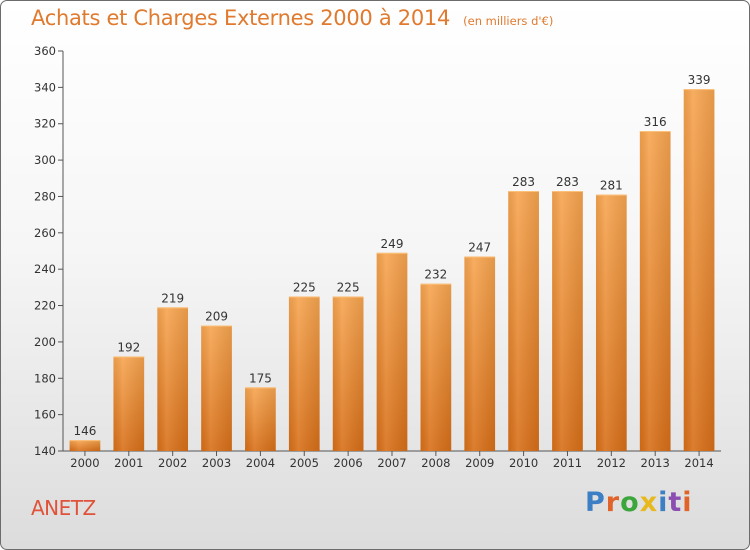  What do you see at coordinates (435, 463) in the screenshot?
I see `x-tick-label: 2008` at bounding box center [435, 463].